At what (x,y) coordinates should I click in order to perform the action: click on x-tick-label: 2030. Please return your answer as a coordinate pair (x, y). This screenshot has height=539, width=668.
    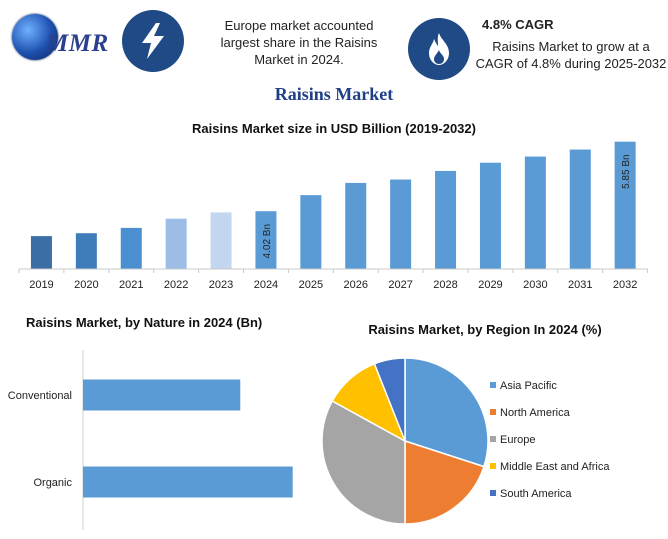
    Looking at the image, I should click on (535, 285).